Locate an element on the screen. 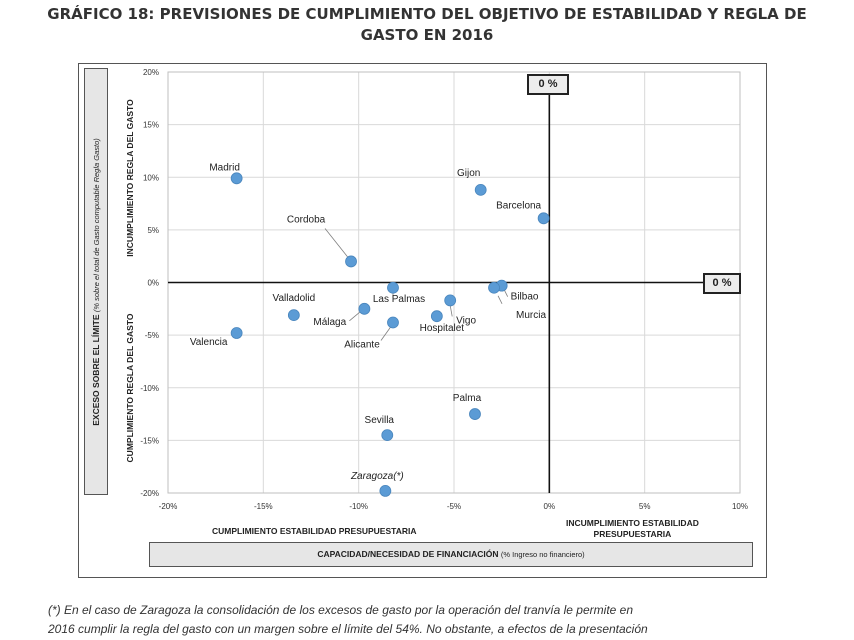 Image resolution: width=854 pixels, height=640 pixels. data-label: Gijon is located at coordinates (468, 173).